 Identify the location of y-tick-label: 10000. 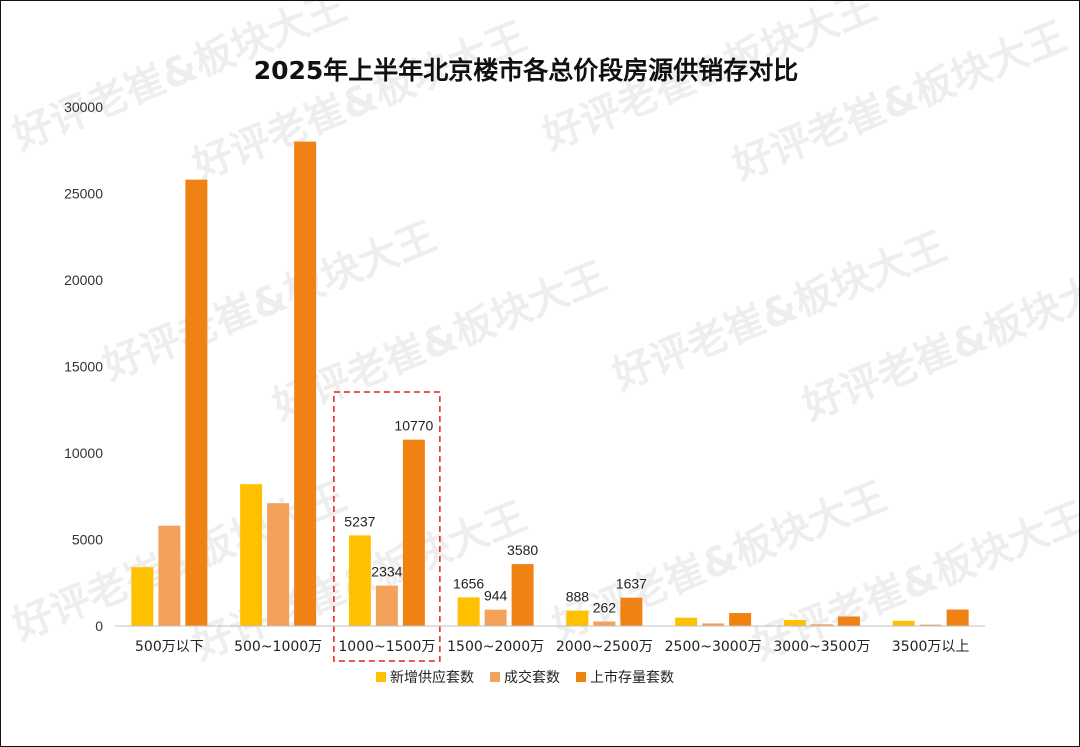
(83, 453).